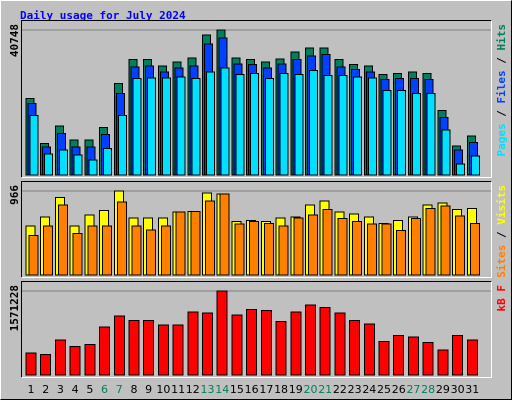 Image resolution: width=512 pixels, height=400 pixels. Describe the element at coordinates (266, 389) in the screenshot. I see `x-tick-label: 17` at that location.